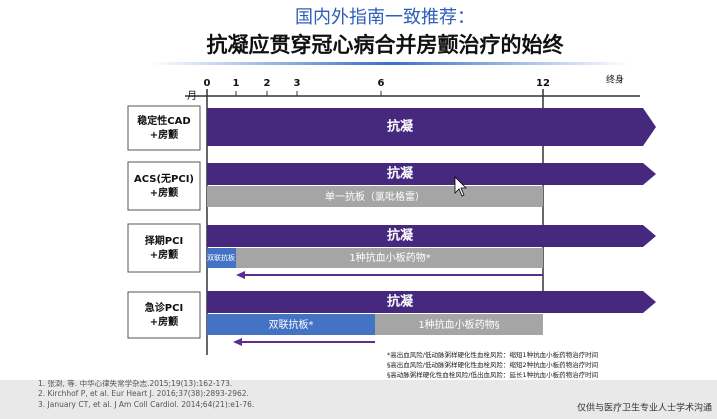 This screenshot has width=717, height=419. I want to click on footnote: §高动脉粥样硬化性血栓风险/低出血风险：延长1种抗血小板药物治疗时间, so click(492, 374).